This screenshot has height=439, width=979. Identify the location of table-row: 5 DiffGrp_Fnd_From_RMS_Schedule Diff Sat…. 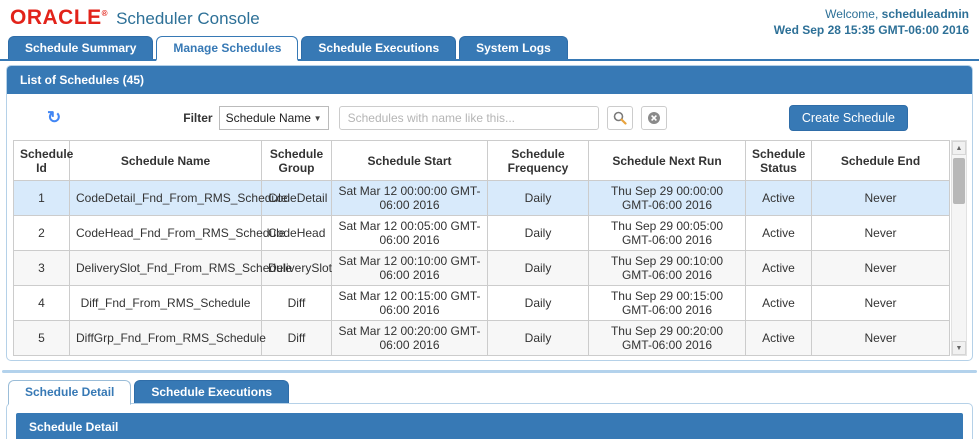
(481, 338).